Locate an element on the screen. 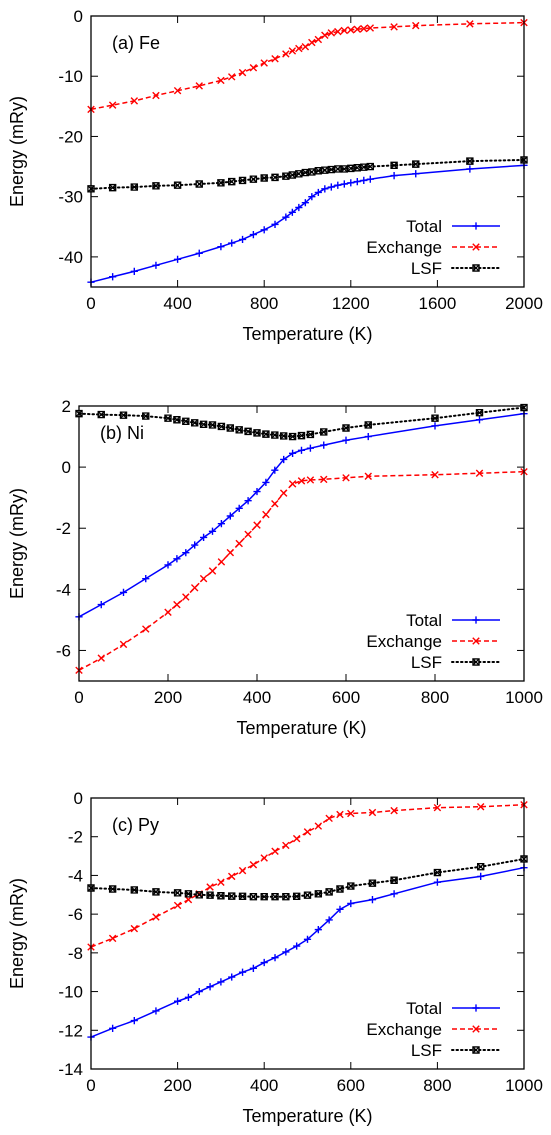 The height and width of the screenshot is (1135, 551). y-tick-label: 2 is located at coordinates (66, 406).